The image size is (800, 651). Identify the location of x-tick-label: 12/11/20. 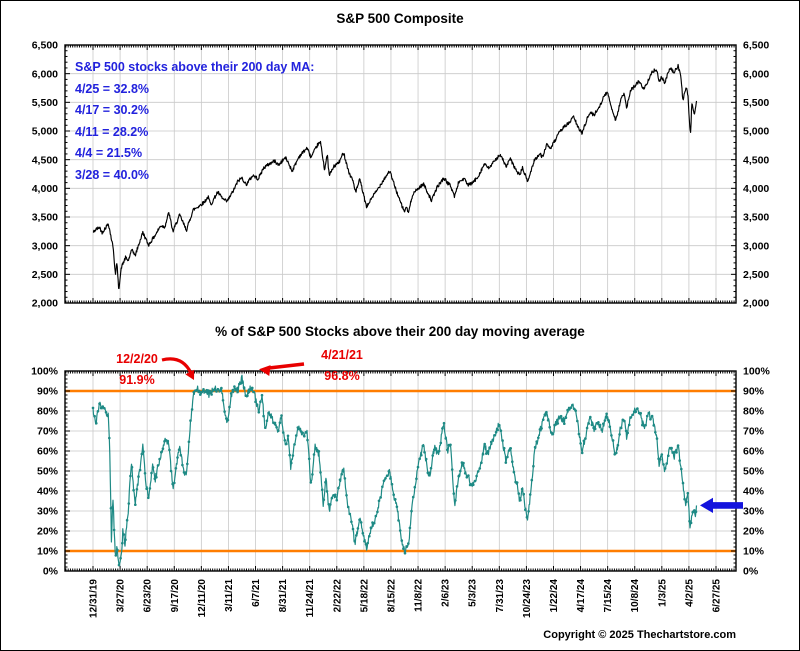
(202, 598).